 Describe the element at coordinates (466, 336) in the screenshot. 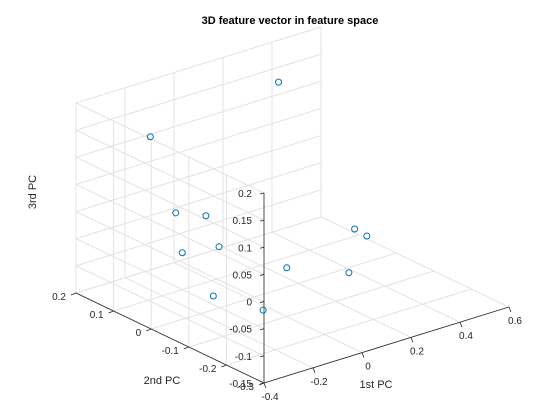

I see `x-tick-label: 0.4` at that location.